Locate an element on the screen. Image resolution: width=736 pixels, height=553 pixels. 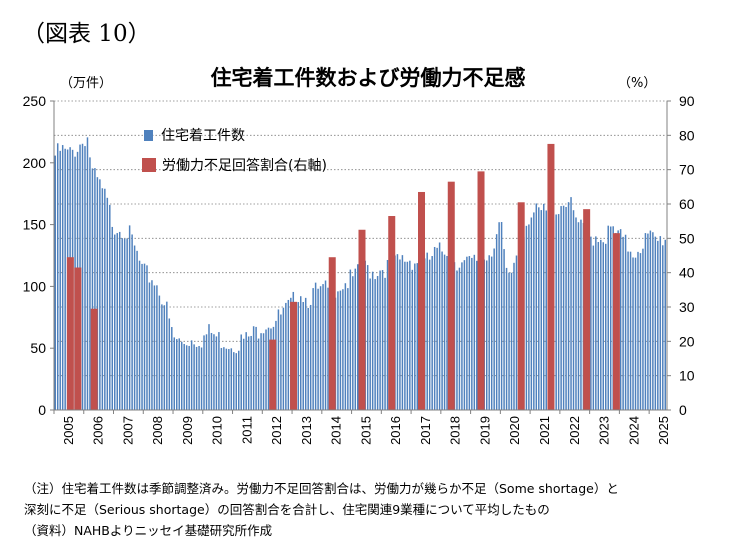
legend: 住宅着工件数 労働力不足回答割合(右軸) is located at coordinates (234, 150).